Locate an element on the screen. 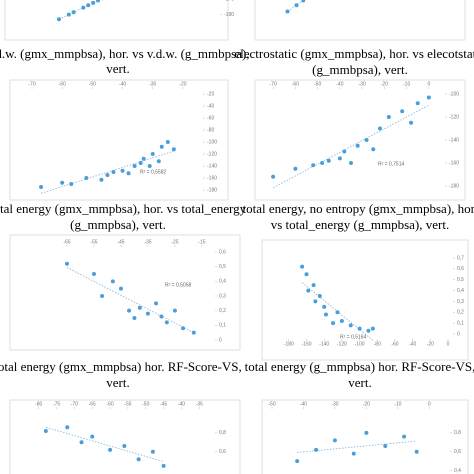 This screenshot has height=474, width=474. caption: vs total_energy (g_mmpbsa), vert. is located at coordinates (360, 224).